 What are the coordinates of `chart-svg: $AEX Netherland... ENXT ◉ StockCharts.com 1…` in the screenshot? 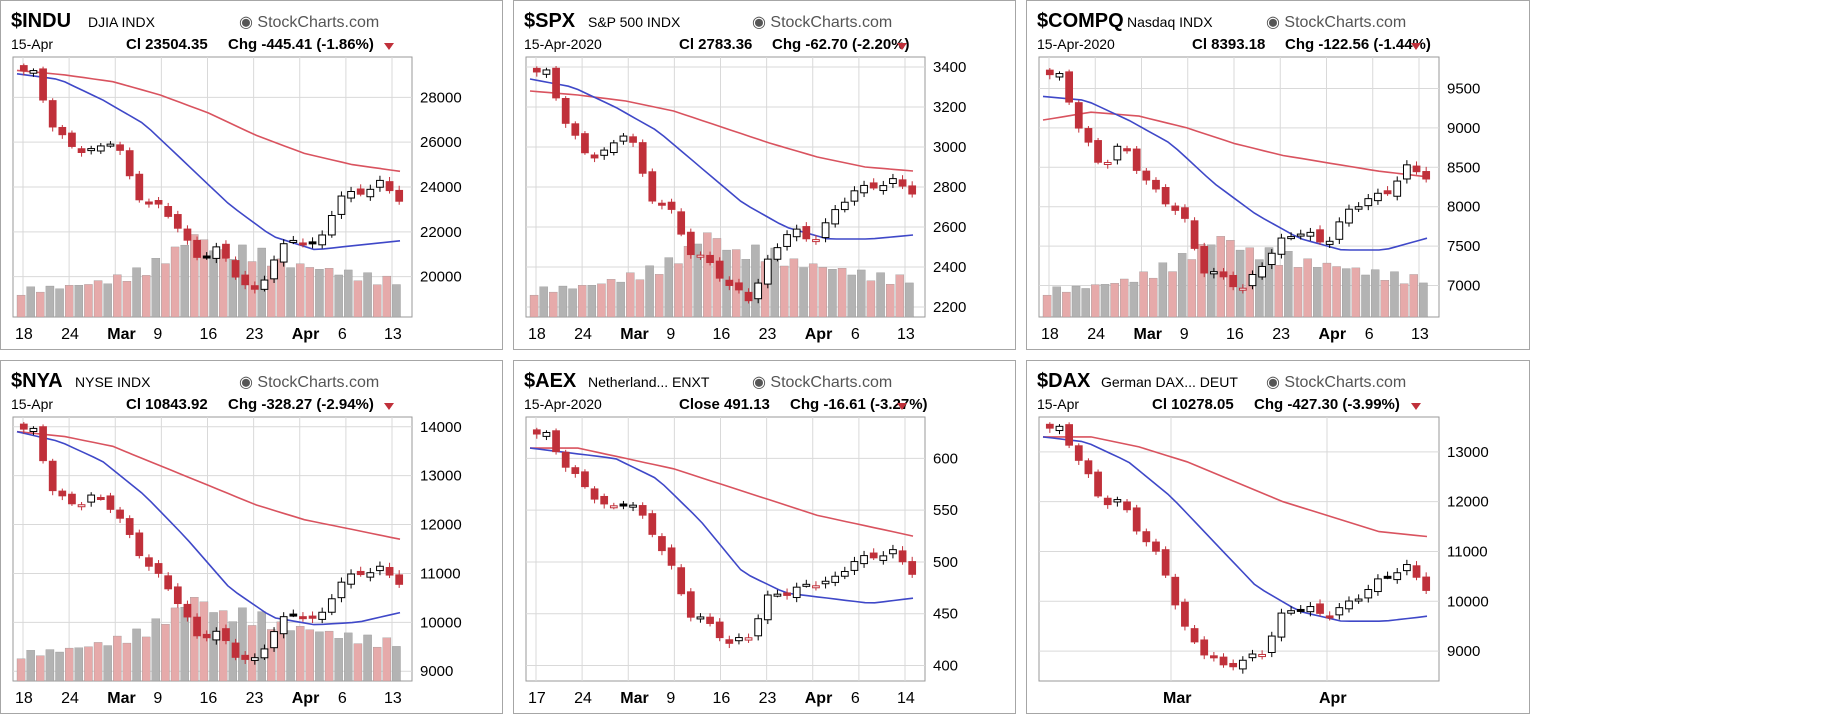 It's located at (741, 538).